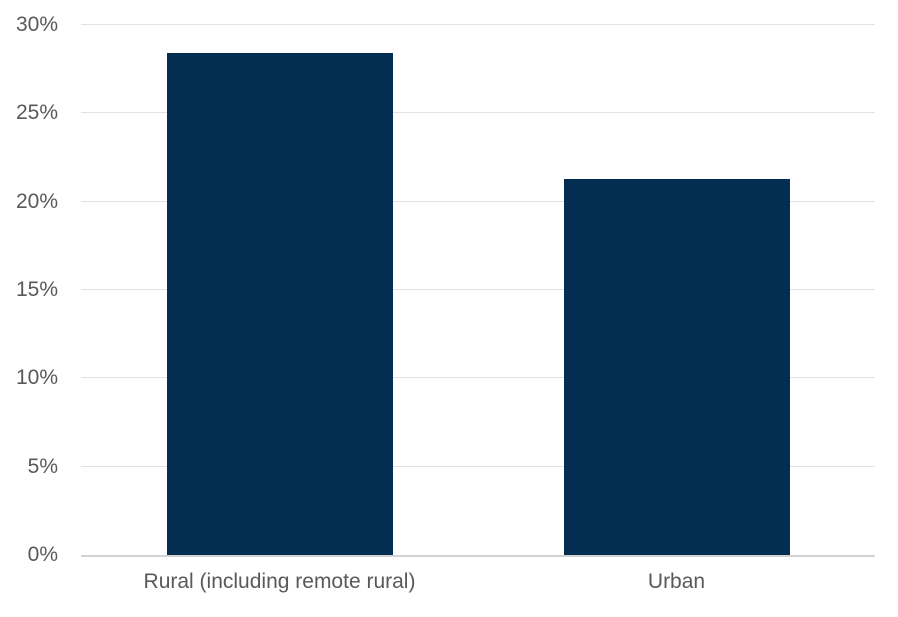  What do you see at coordinates (42, 554) in the screenshot?
I see `y-tick-label: 0%` at bounding box center [42, 554].